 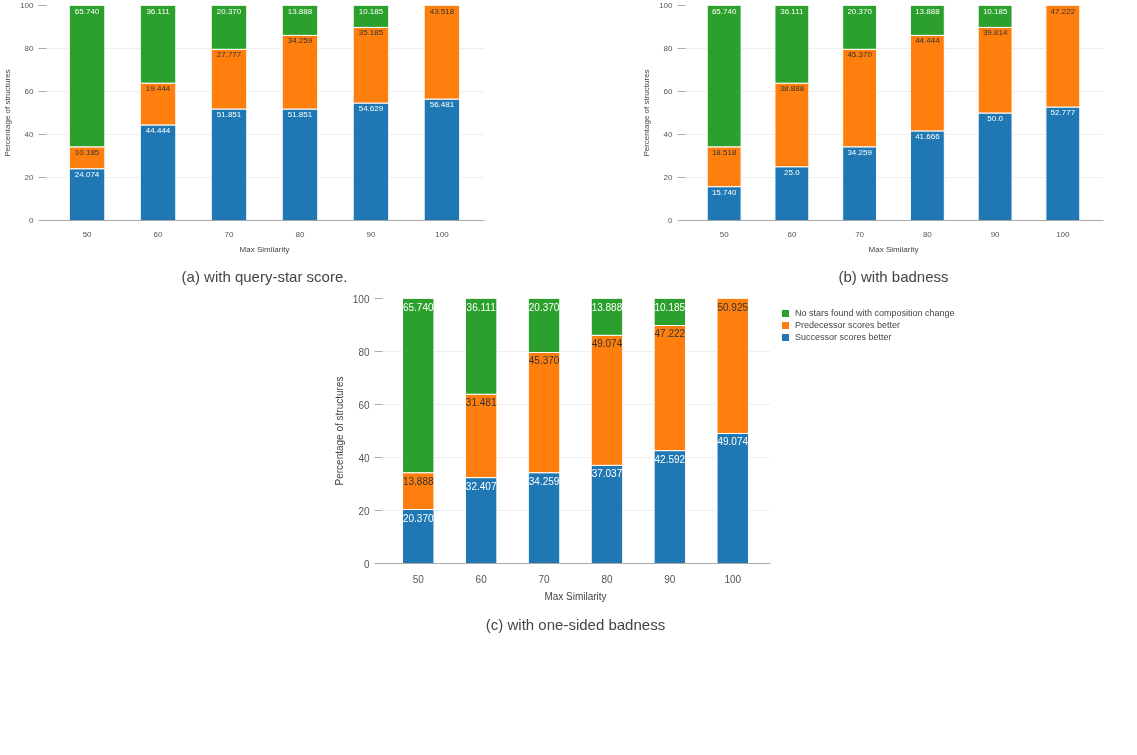 I want to click on data-label: 37.037, so click(x=607, y=474).